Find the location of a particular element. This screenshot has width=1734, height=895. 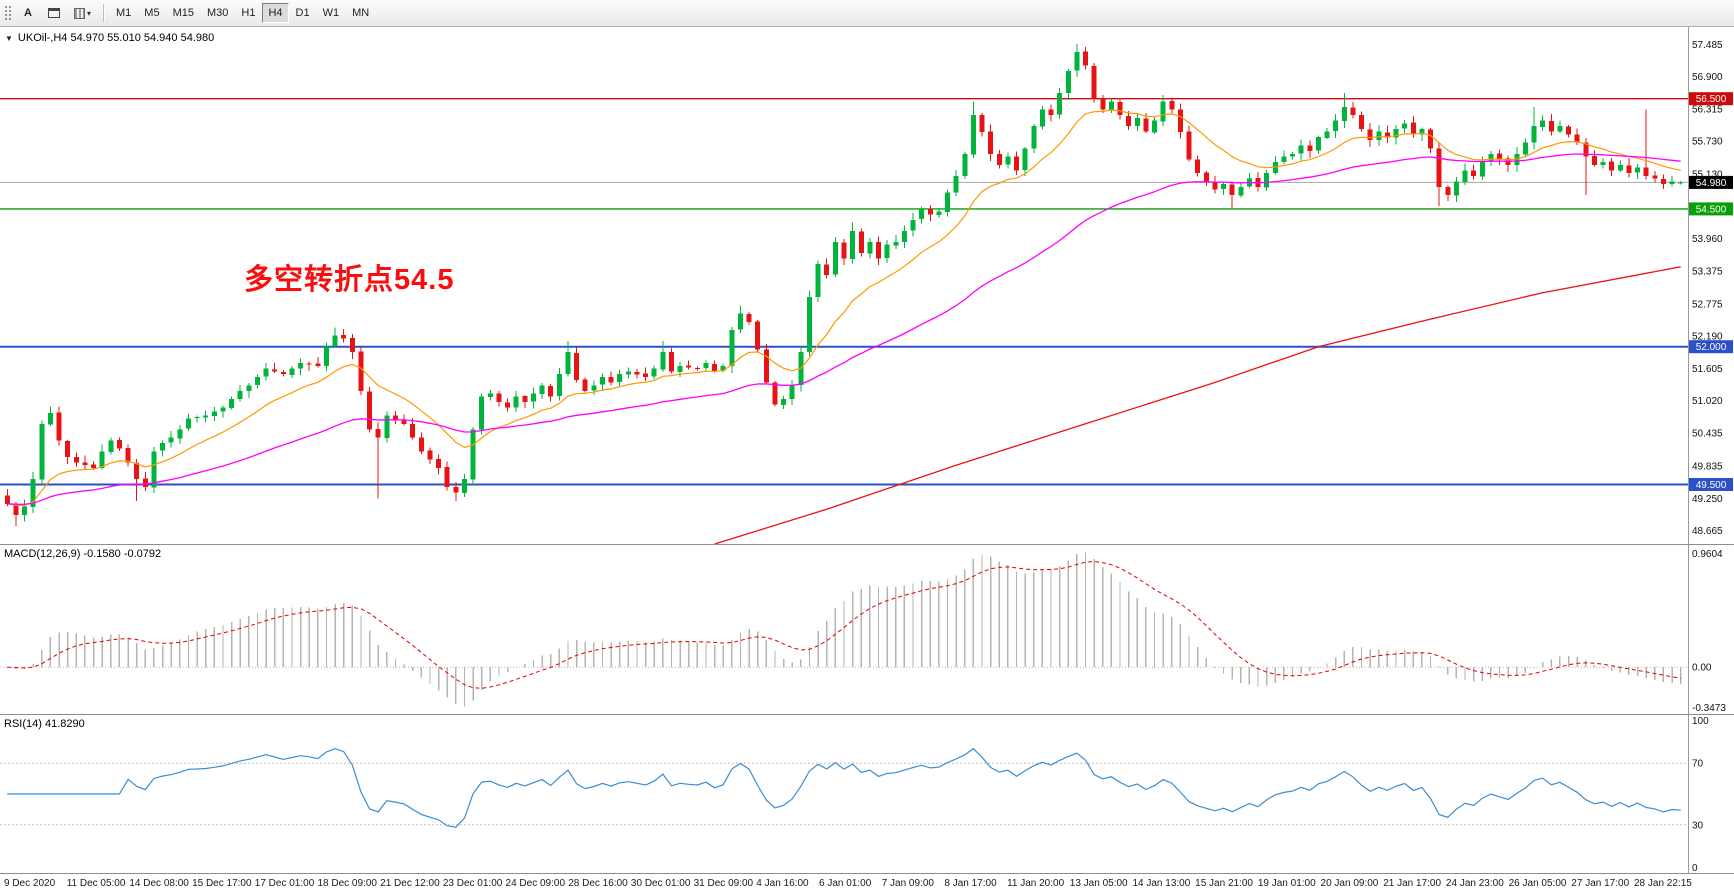

svg-text: 70 is located at coordinates (1698, 764).